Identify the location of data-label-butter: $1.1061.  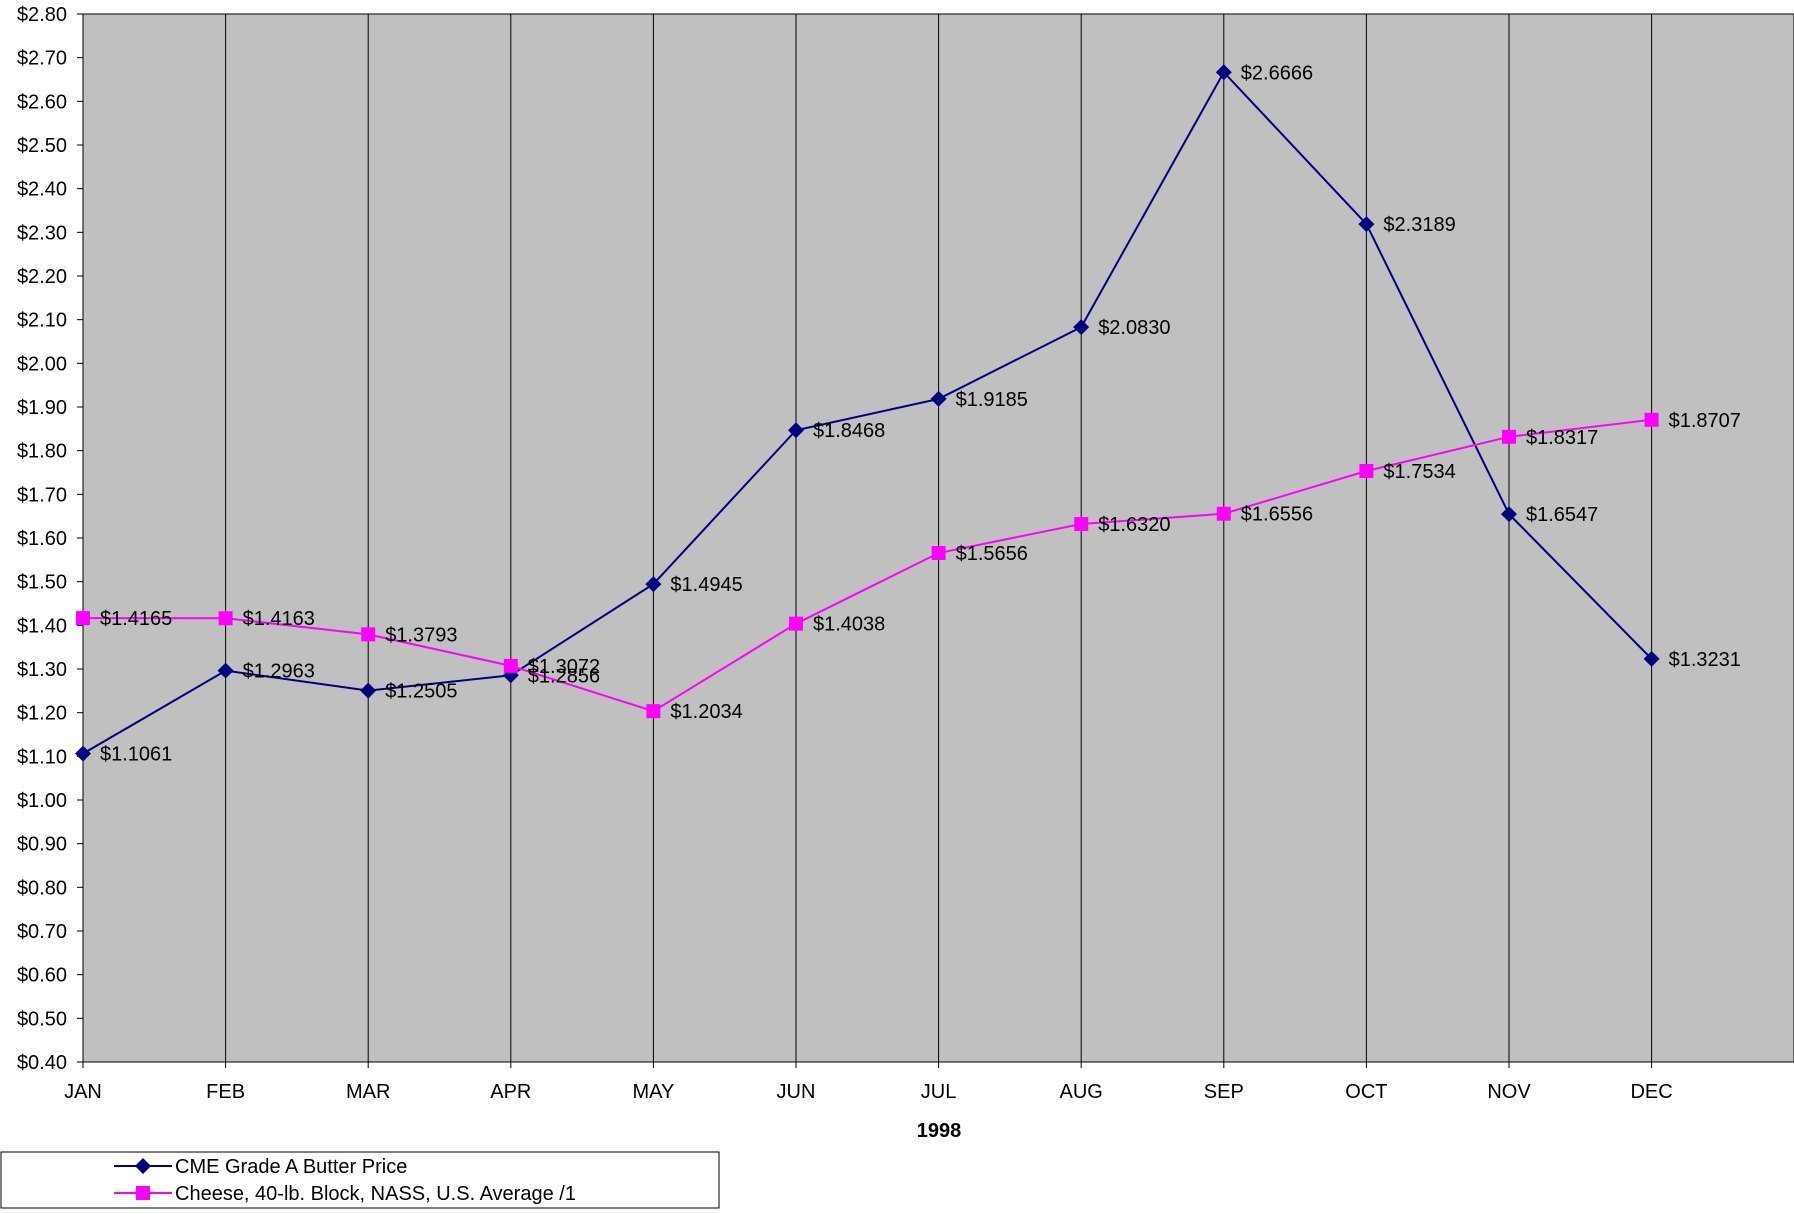
(136, 755).